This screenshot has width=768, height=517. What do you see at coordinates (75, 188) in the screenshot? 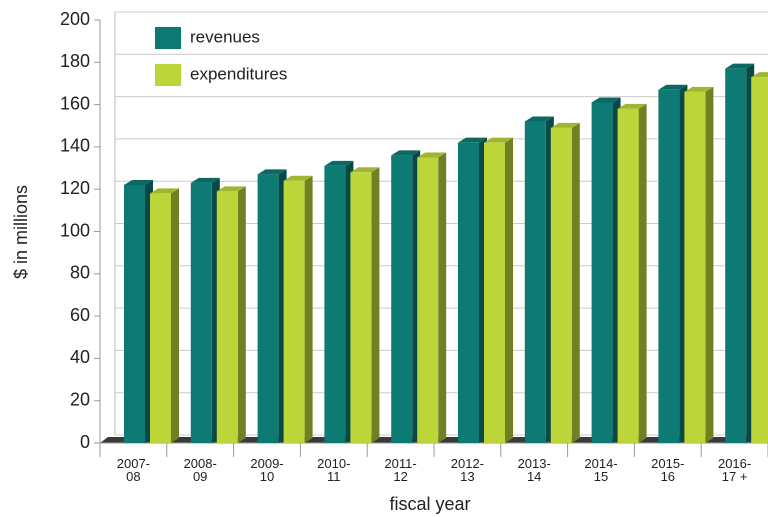
I see `y-tick-label: 120` at bounding box center [75, 188].